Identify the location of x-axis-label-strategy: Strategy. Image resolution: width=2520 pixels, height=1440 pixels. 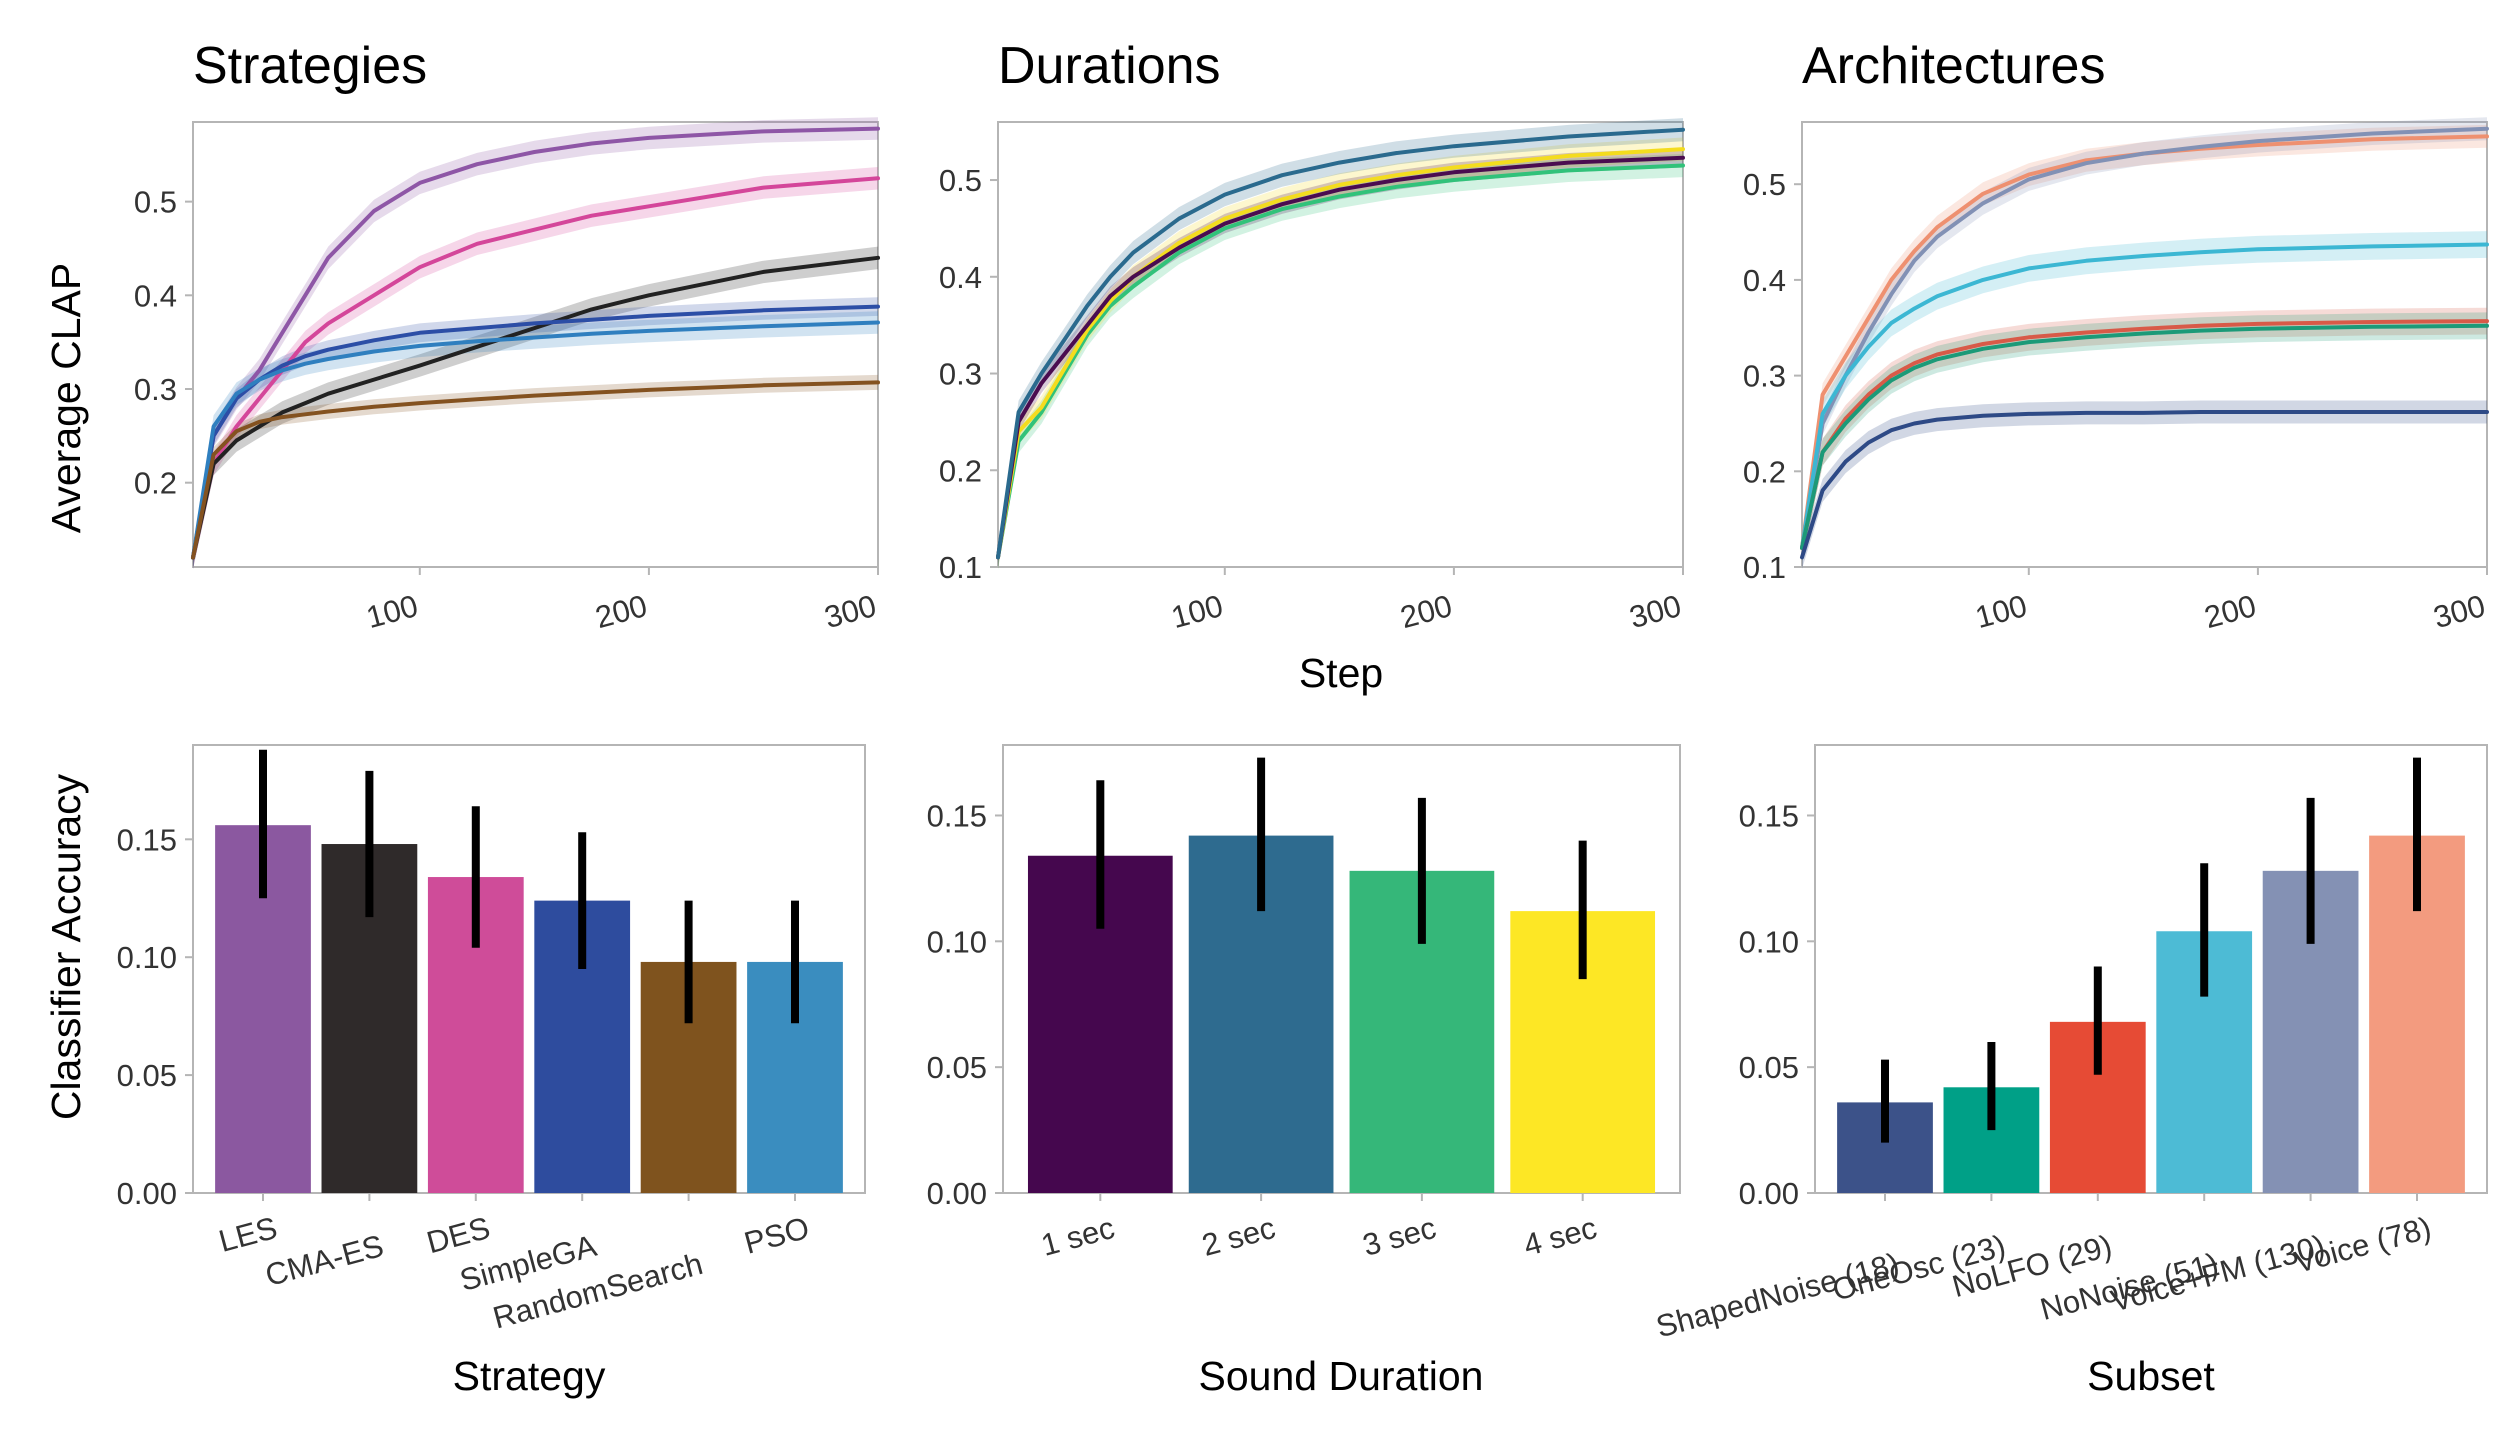
(529, 1376).